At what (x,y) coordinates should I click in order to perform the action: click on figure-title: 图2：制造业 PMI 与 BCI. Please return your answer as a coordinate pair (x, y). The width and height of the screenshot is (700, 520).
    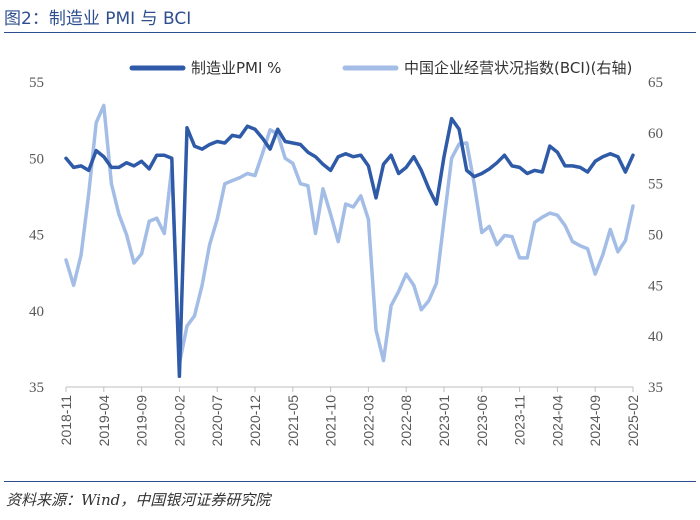
    Looking at the image, I should click on (98, 19).